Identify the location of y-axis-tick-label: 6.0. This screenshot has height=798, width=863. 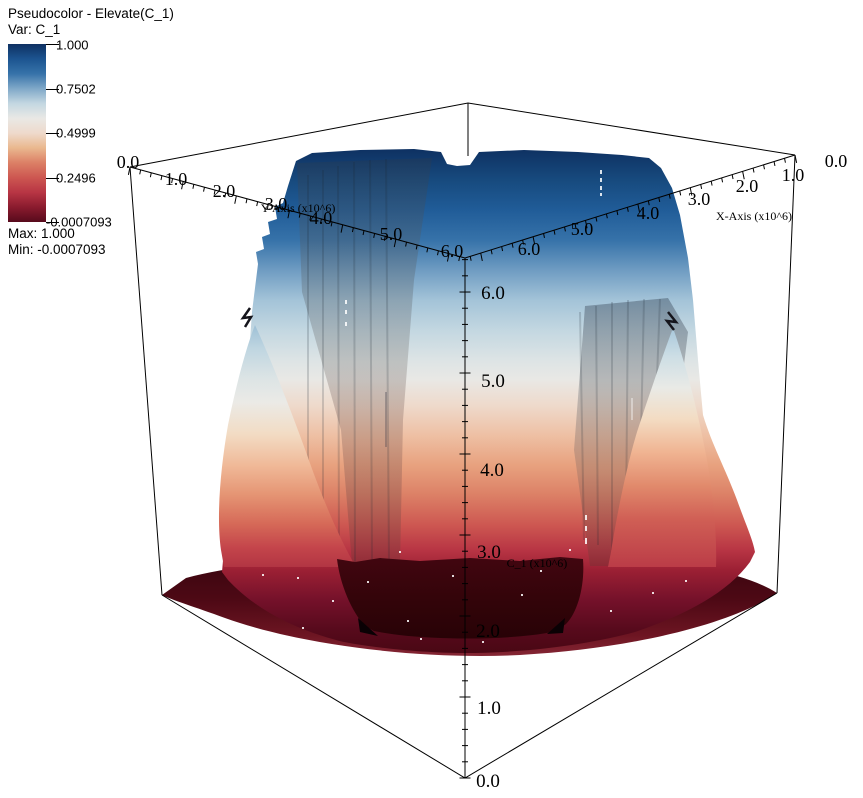
(452, 251).